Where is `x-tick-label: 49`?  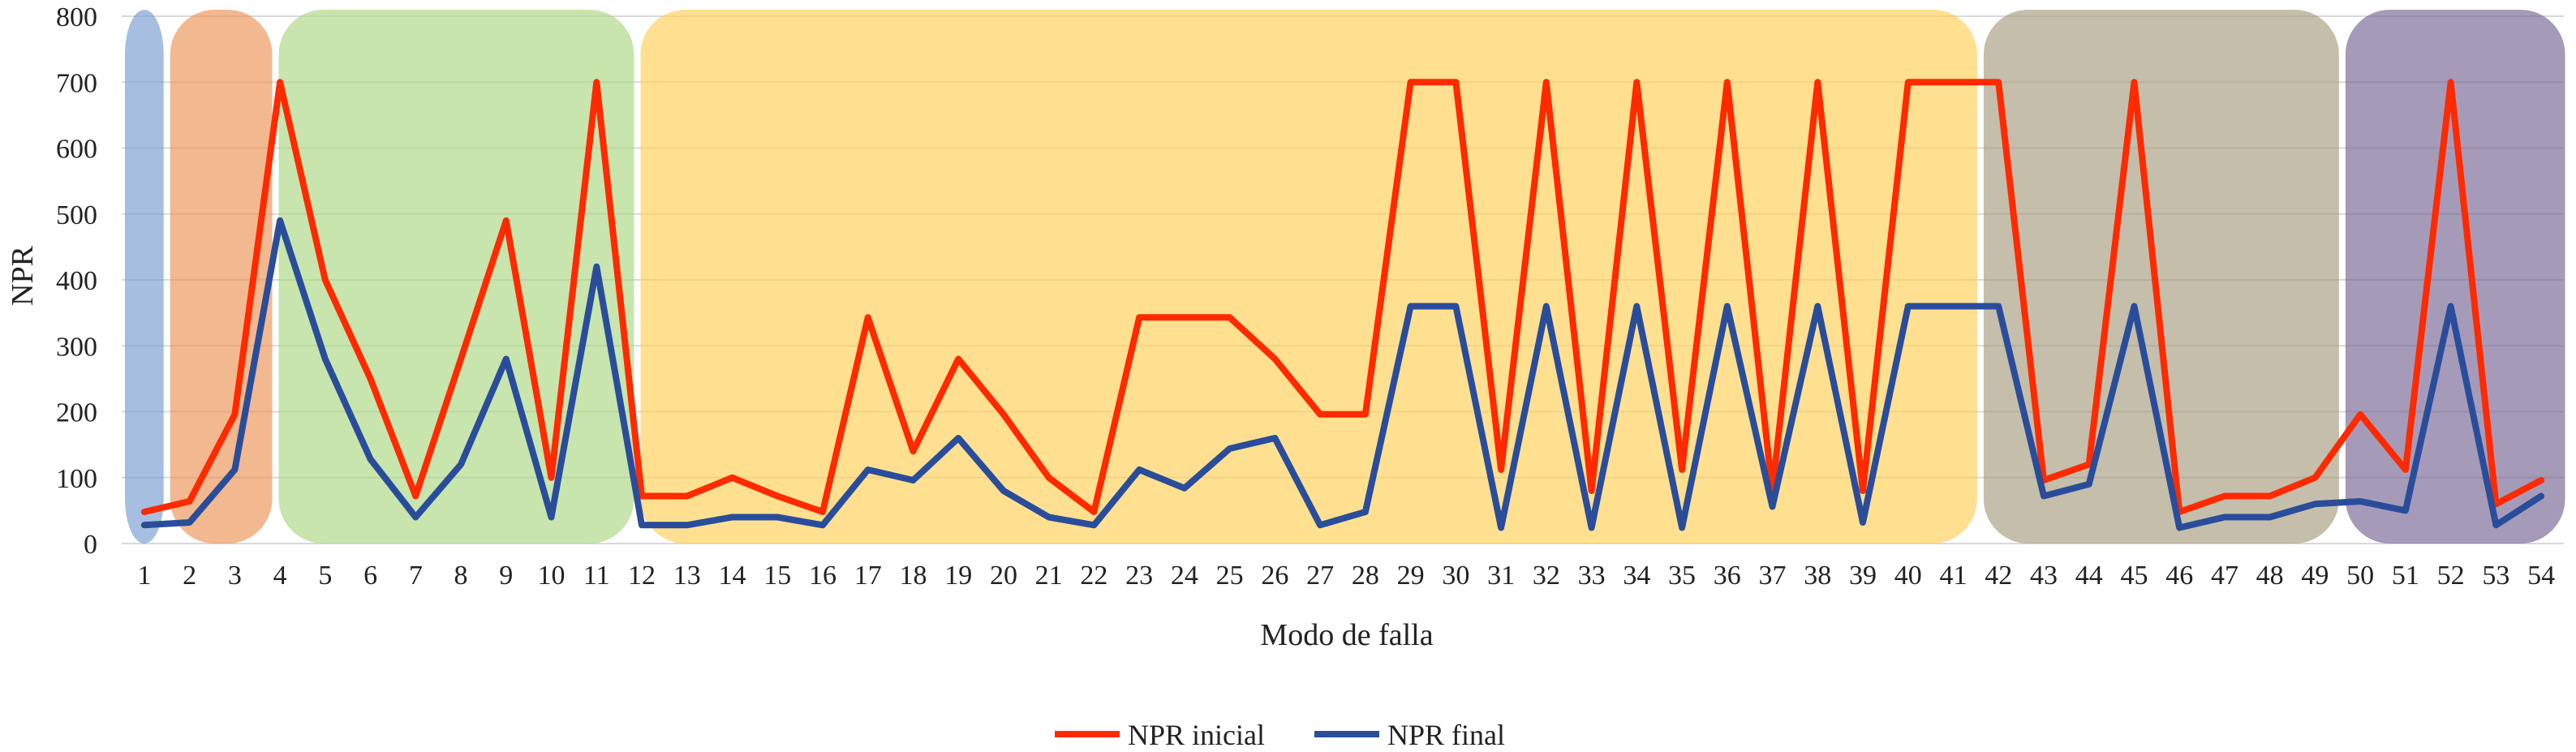 x-tick-label: 49 is located at coordinates (2315, 576).